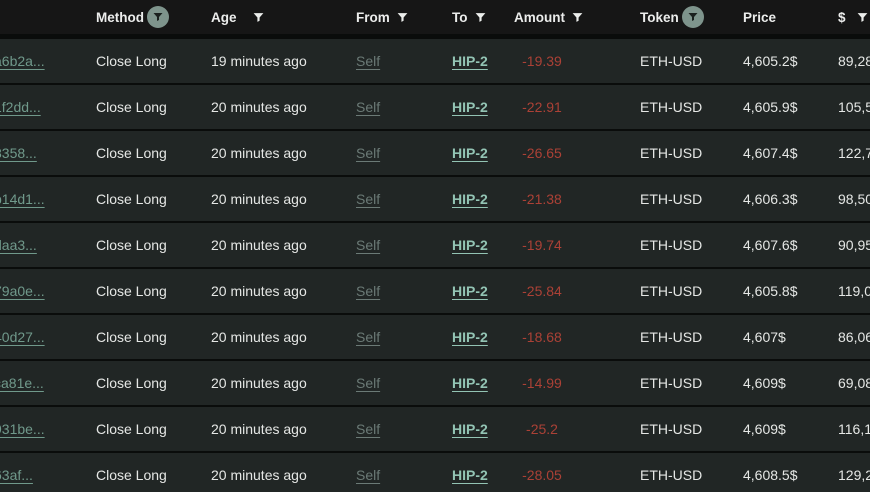 This screenshot has height=492, width=870. Describe the element at coordinates (120, 17) in the screenshot. I see `method-column-label: Method` at that location.